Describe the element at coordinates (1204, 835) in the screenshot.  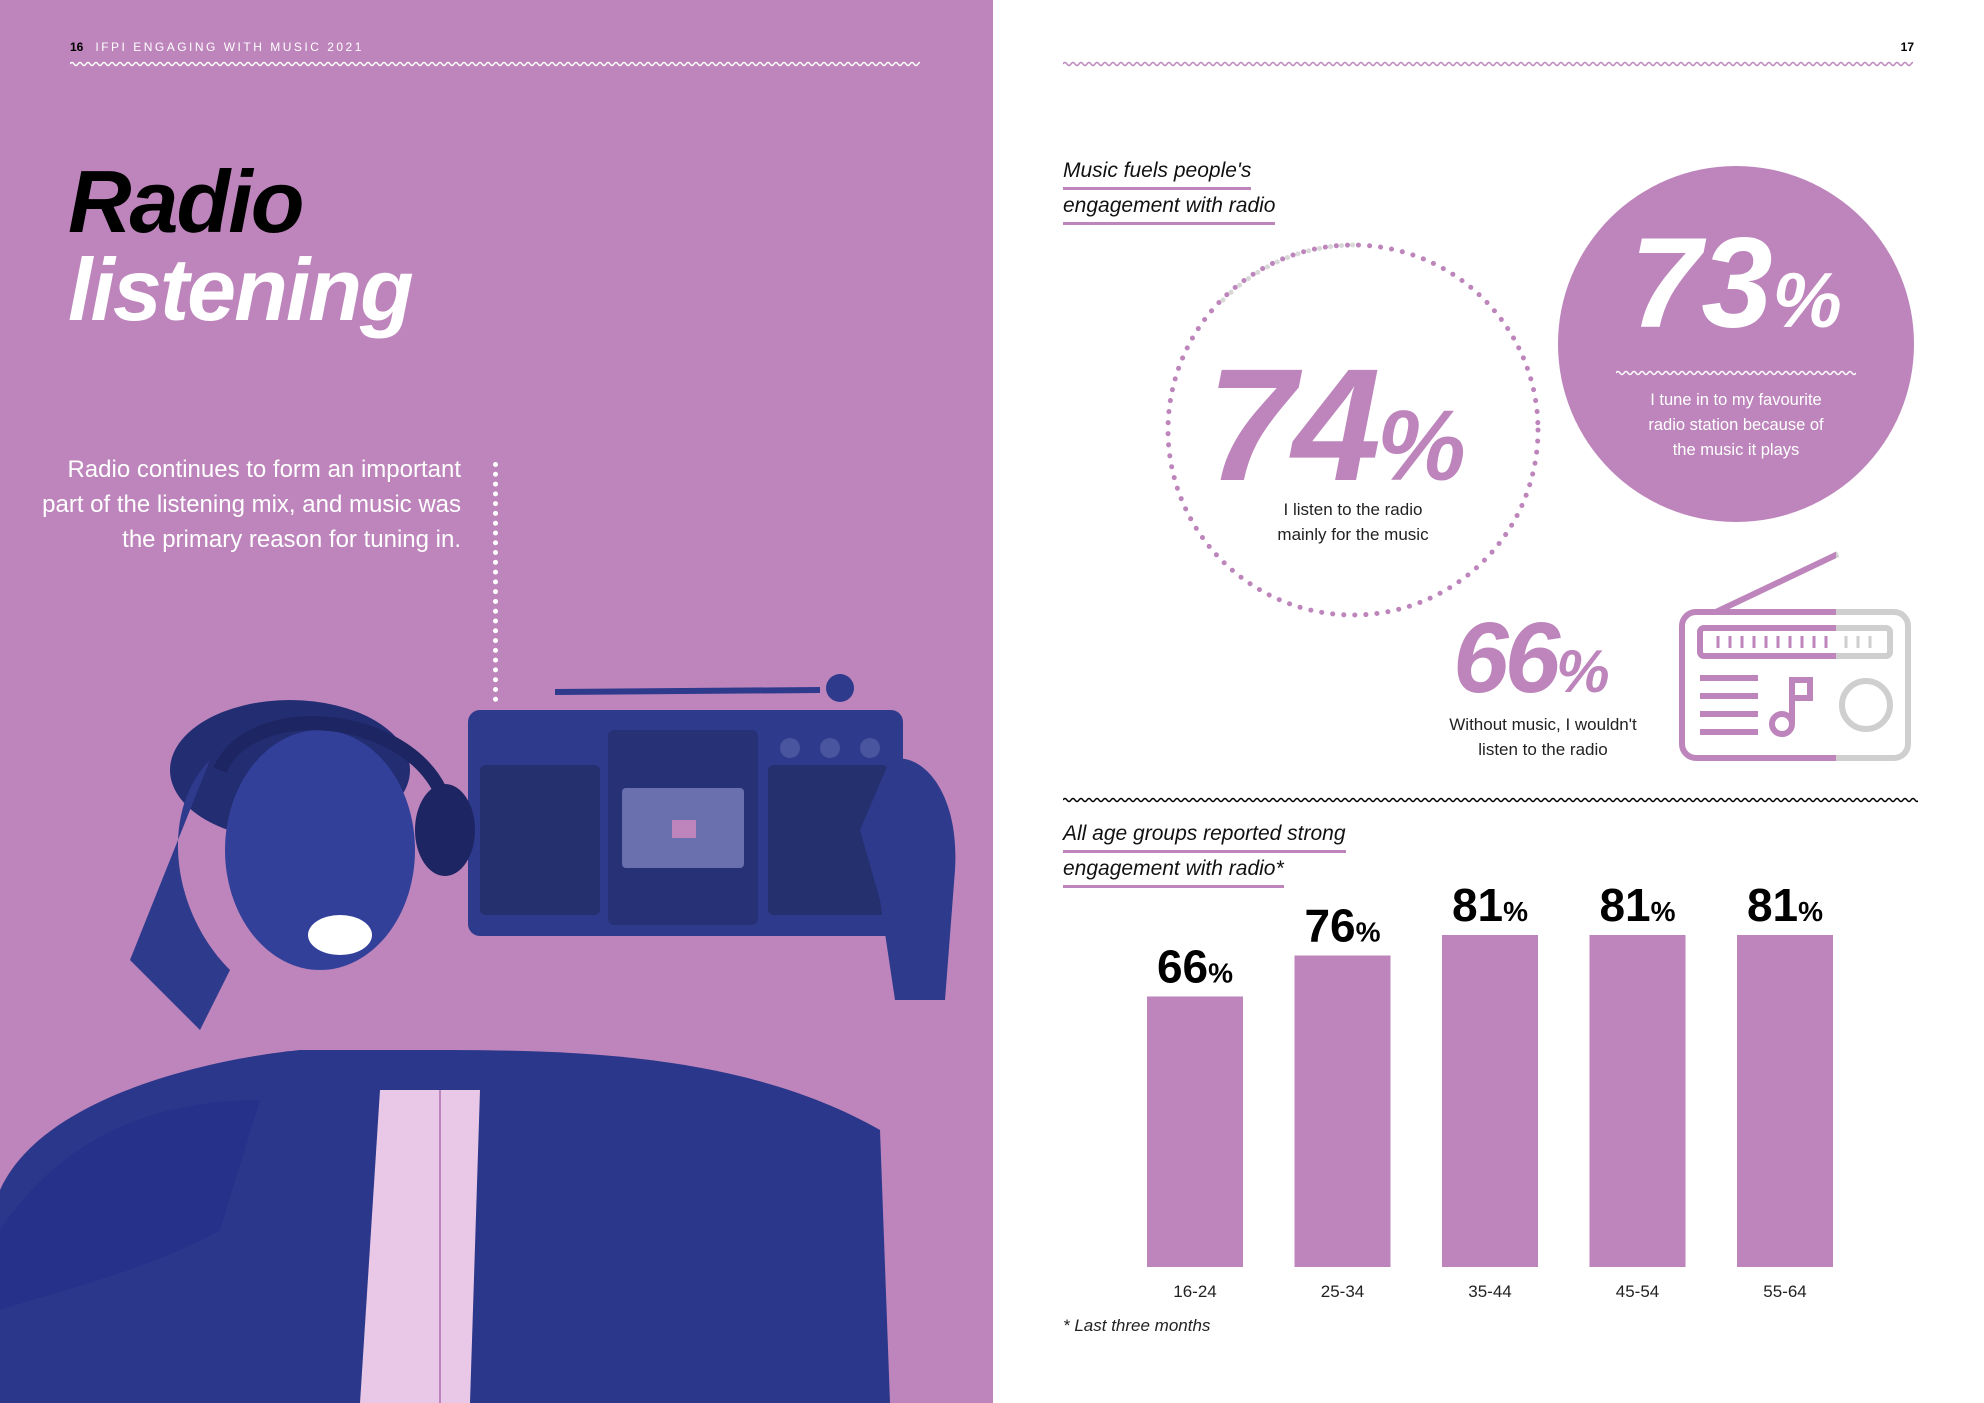
I see `section2-title-line1: All age groups reported strong` at that location.